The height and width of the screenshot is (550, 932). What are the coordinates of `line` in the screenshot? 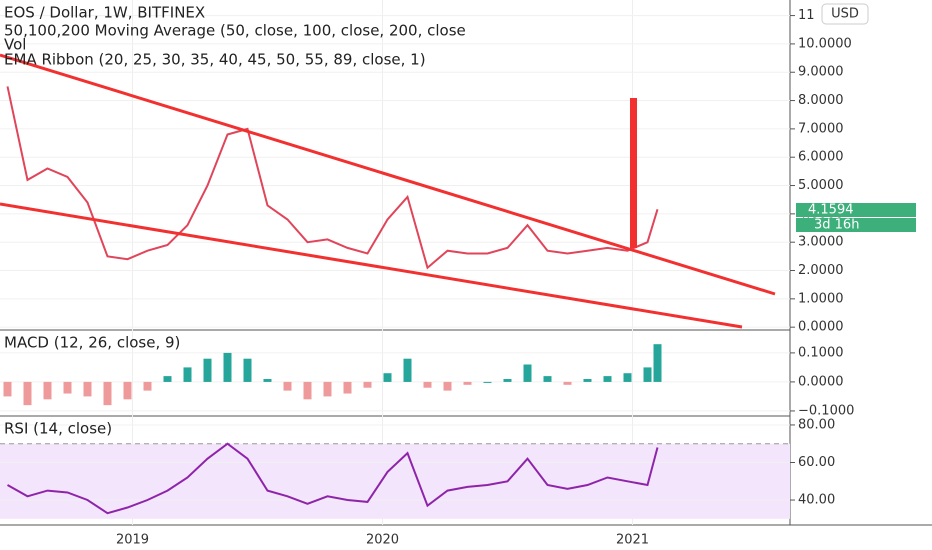 It's located at (333, 478).